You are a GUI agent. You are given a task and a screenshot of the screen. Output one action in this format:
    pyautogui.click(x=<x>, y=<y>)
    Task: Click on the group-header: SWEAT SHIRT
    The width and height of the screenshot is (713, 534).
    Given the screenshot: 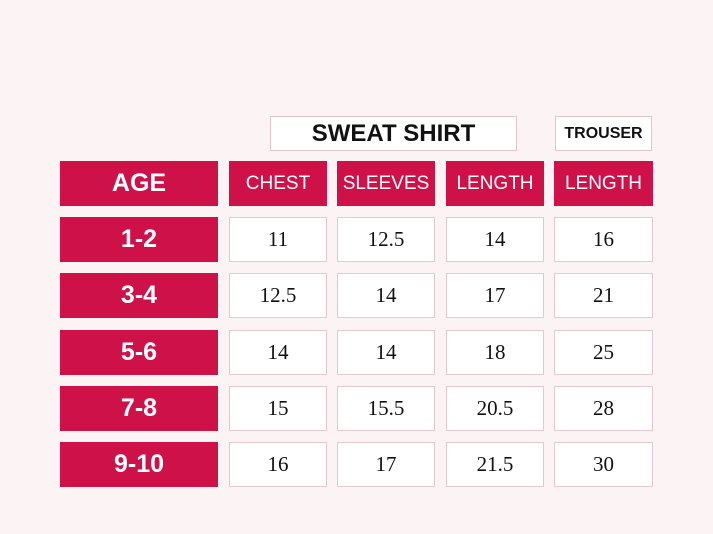 What is the action you would take?
    pyautogui.click(x=393, y=133)
    